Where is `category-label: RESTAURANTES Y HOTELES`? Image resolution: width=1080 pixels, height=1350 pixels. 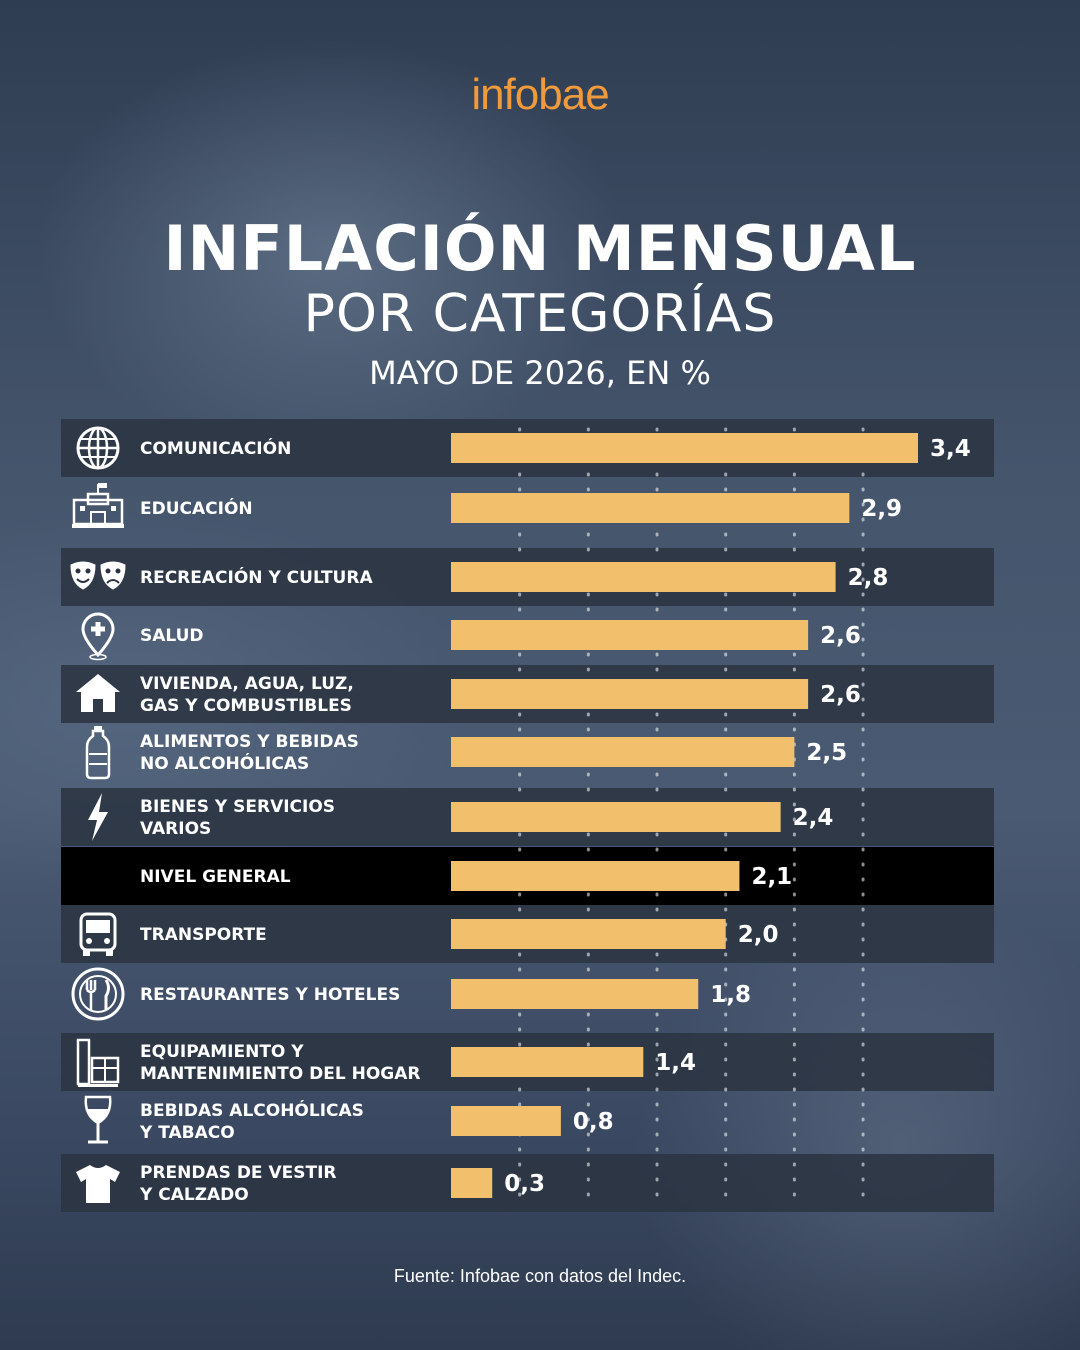 category-label: RESTAURANTES Y HOTELES is located at coordinates (270, 995).